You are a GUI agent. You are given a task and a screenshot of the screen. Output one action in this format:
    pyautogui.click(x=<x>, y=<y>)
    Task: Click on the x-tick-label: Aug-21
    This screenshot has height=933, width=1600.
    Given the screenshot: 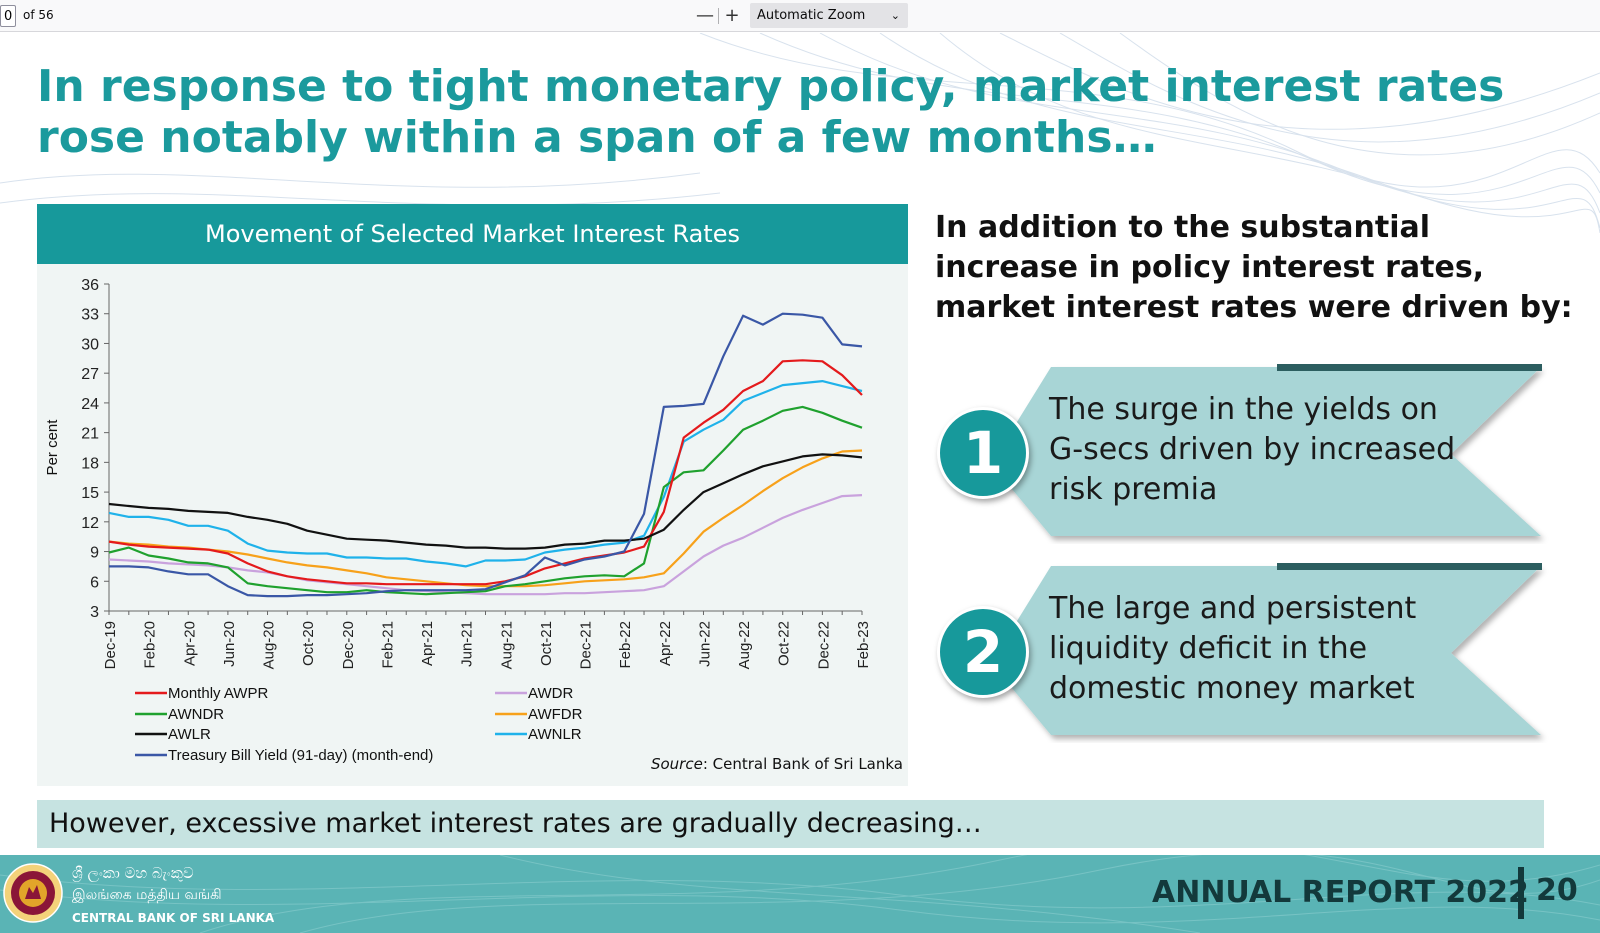 What is the action you would take?
    pyautogui.click(x=506, y=645)
    